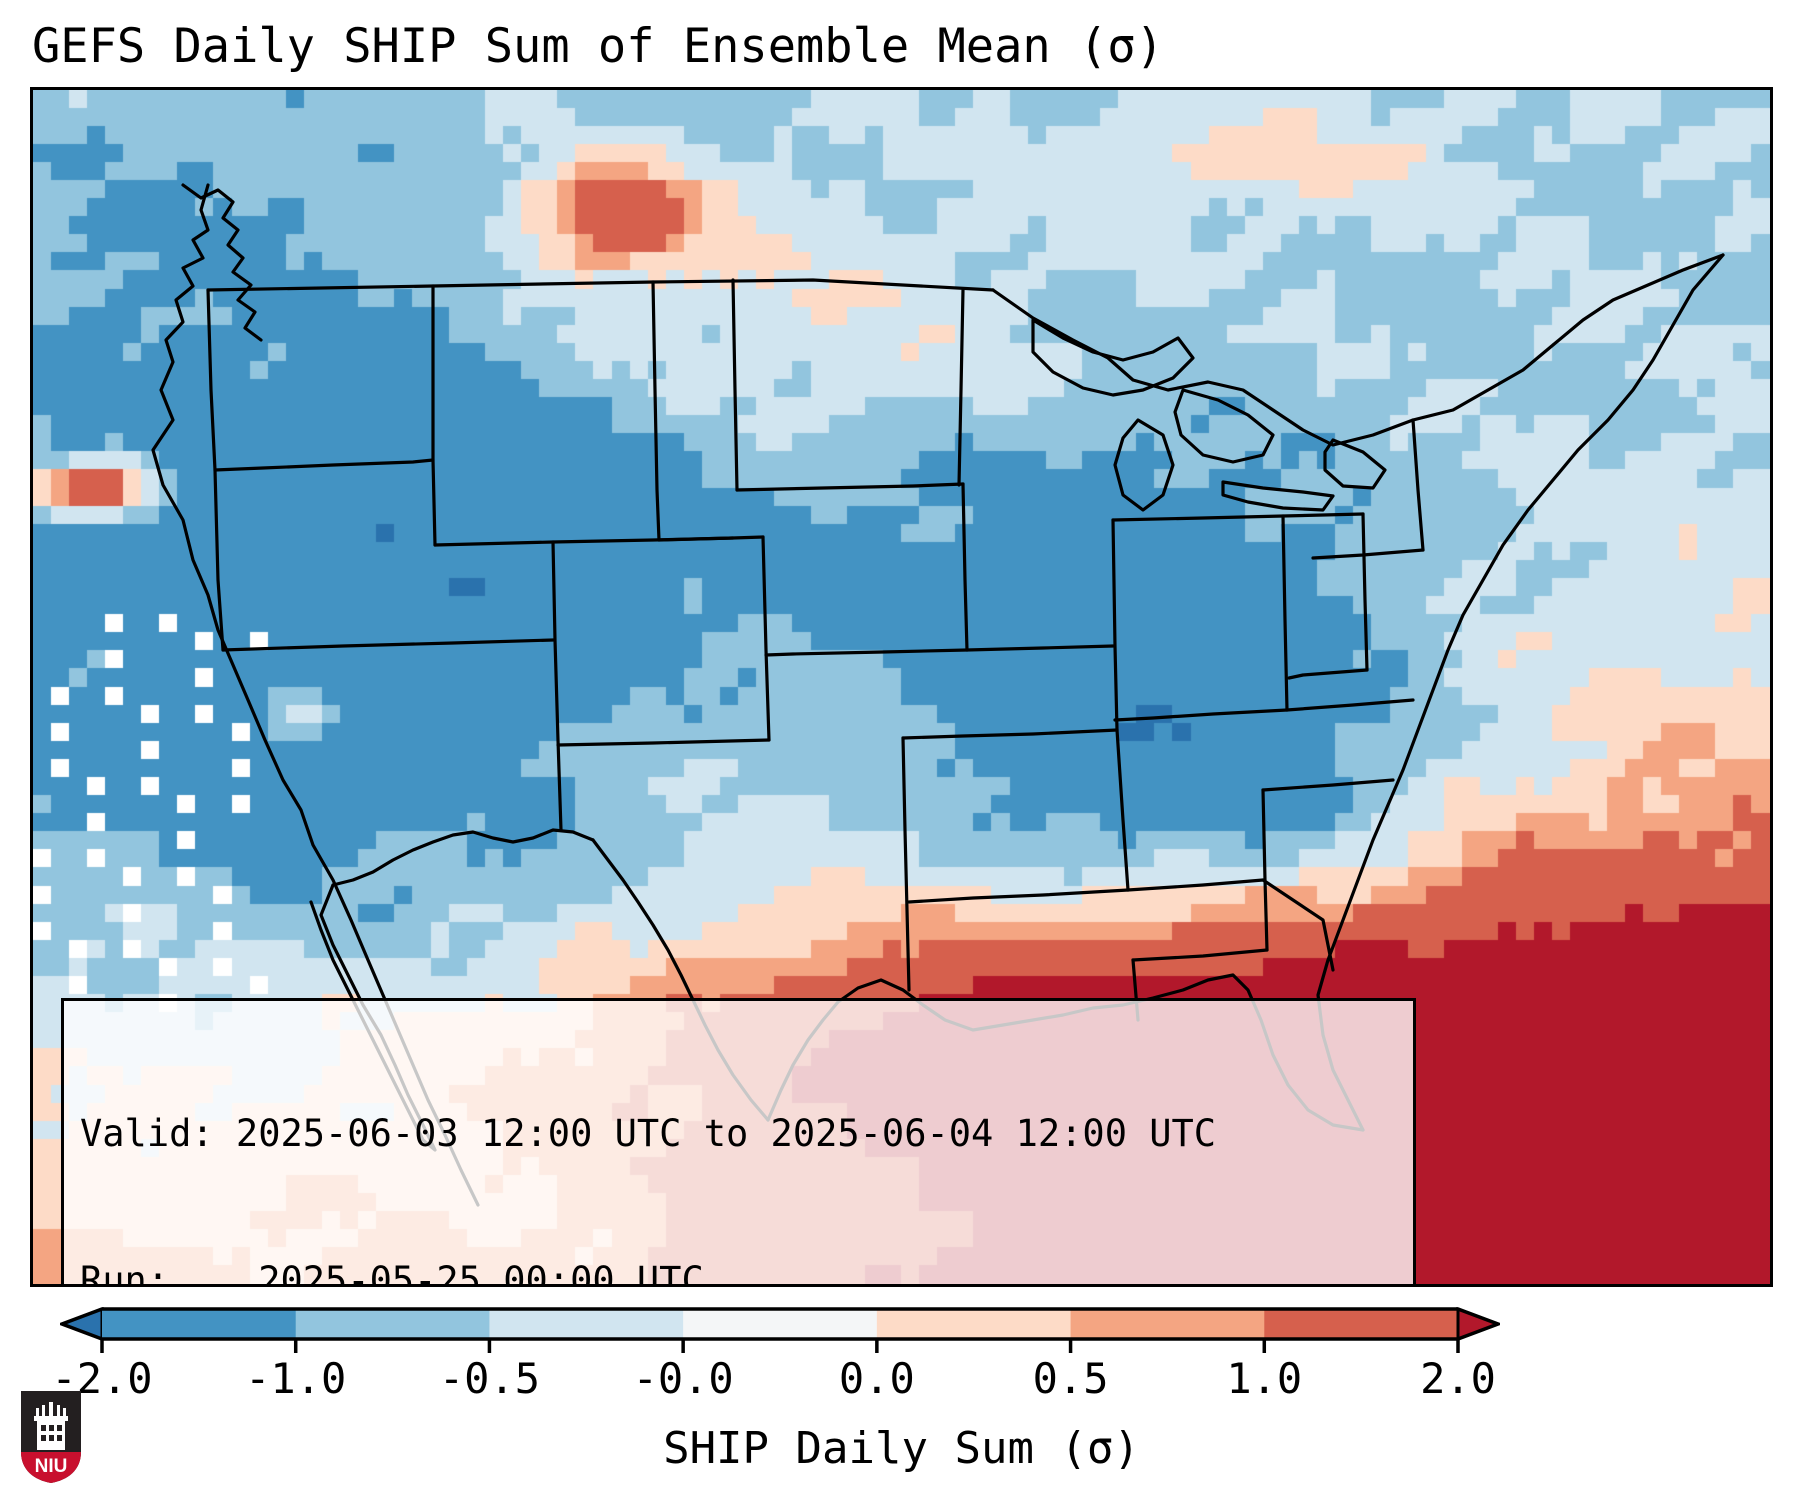 Image resolution: width=1803 pixels, height=1506 pixels. Describe the element at coordinates (1070, 1378) in the screenshot. I see `colorbar-tick-label: 0.5` at that location.